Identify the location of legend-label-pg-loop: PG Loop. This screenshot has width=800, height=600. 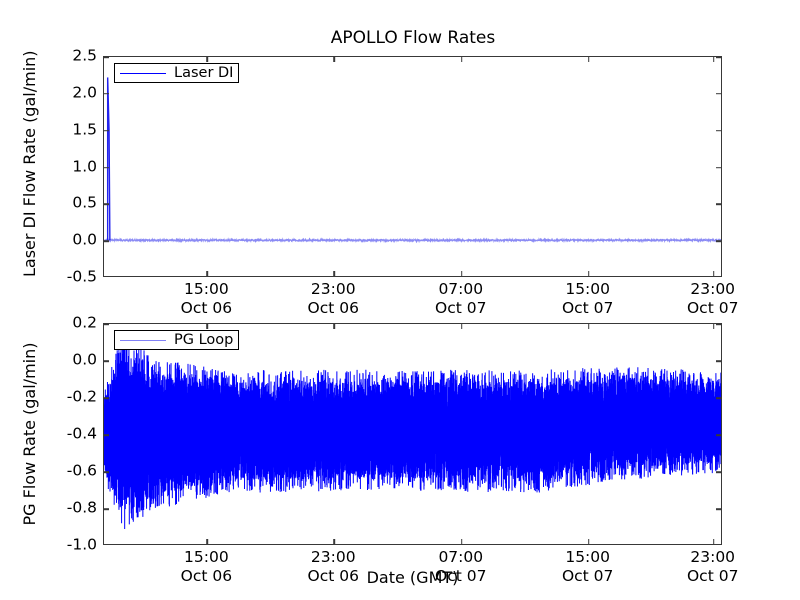
(204, 339).